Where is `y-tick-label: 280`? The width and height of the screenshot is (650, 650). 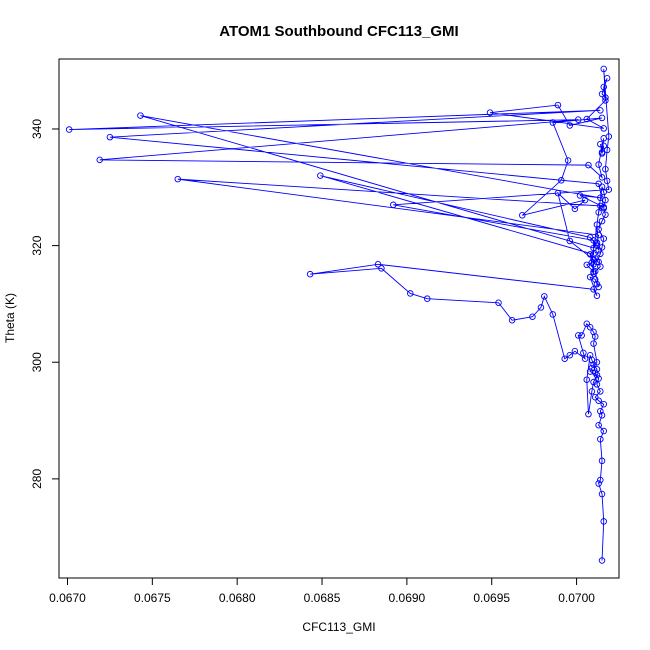
y-tick-label: 280 is located at coordinates (37, 479).